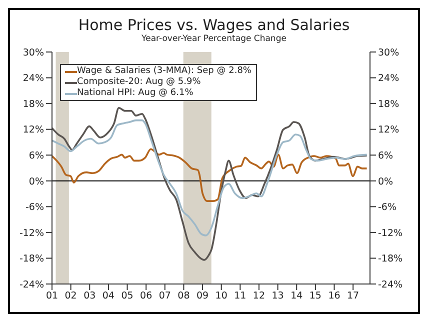 The height and width of the screenshot is (320, 426). I want to click on x-tick-label: 09, so click(202, 296).